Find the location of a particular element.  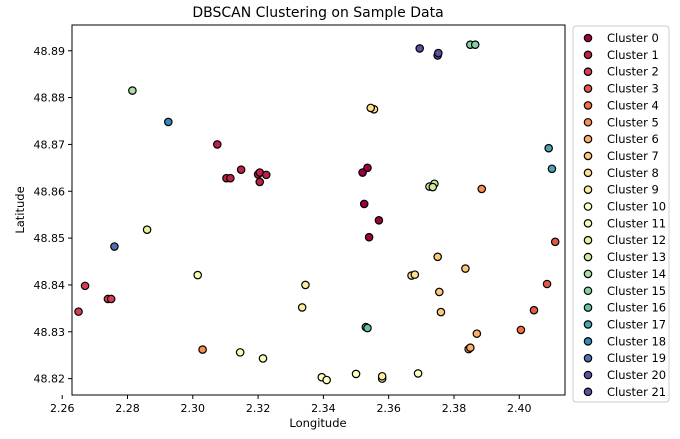

y-tick-label: 48.83 is located at coordinates (50, 332).